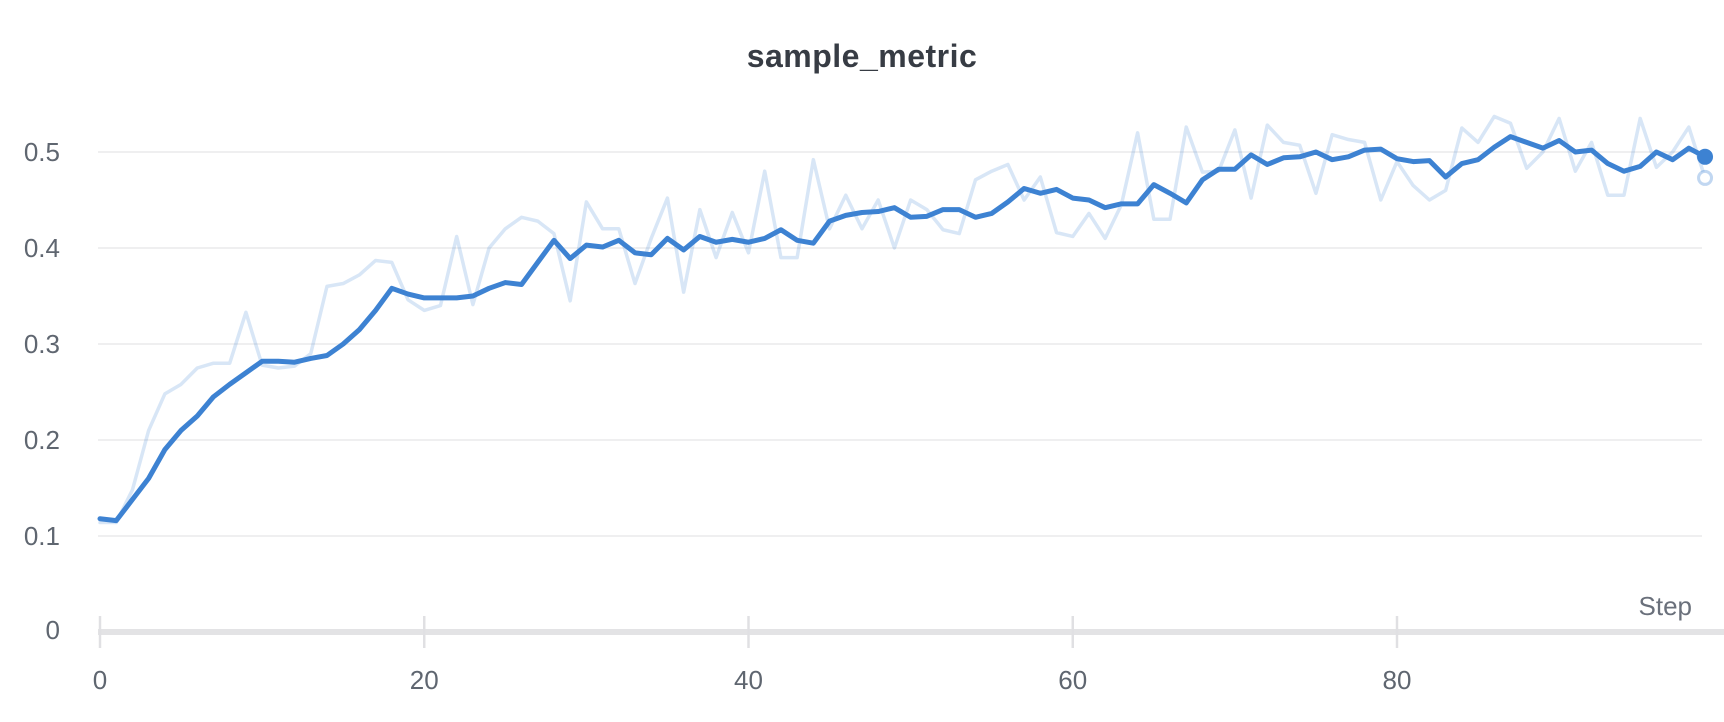 The height and width of the screenshot is (722, 1724). What do you see at coordinates (1705, 156) in the screenshot?
I see `smoothed-endpoint-dot` at bounding box center [1705, 156].